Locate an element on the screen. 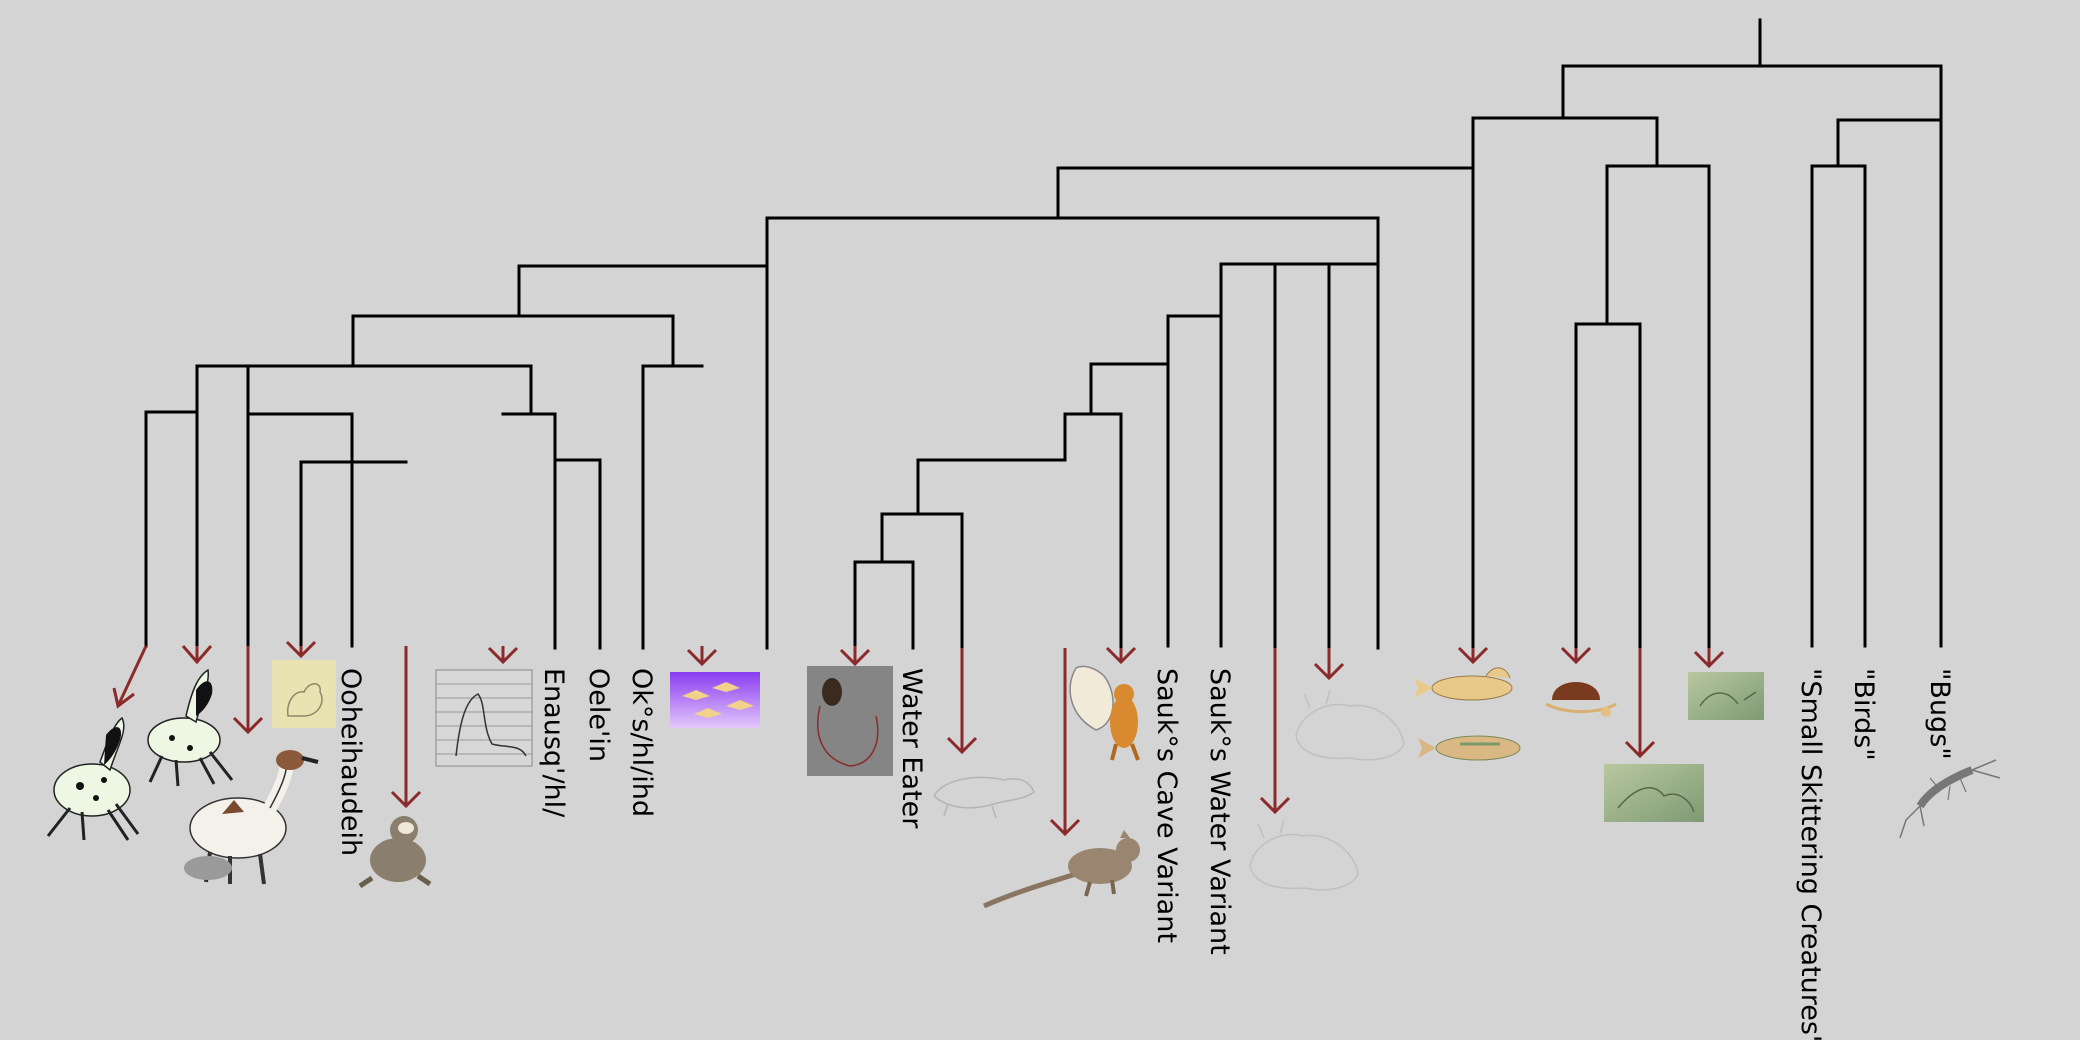  label-birds: "Birds" is located at coordinates (1863, 714).